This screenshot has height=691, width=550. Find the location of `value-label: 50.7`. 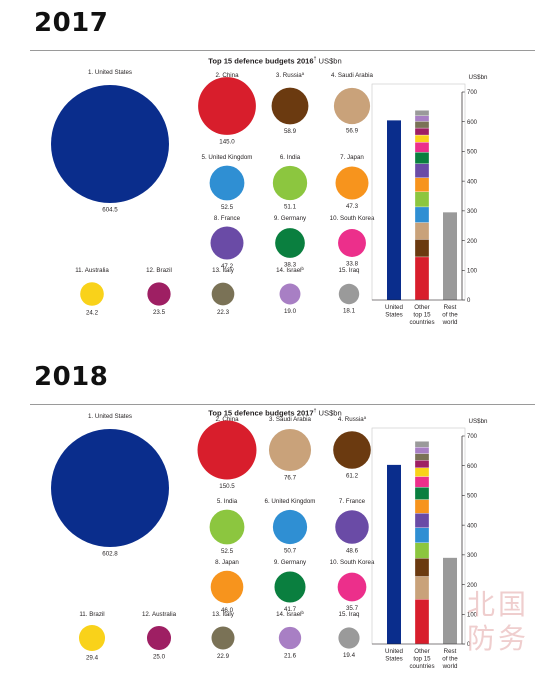

value-label: 50.7 is located at coordinates (290, 551).